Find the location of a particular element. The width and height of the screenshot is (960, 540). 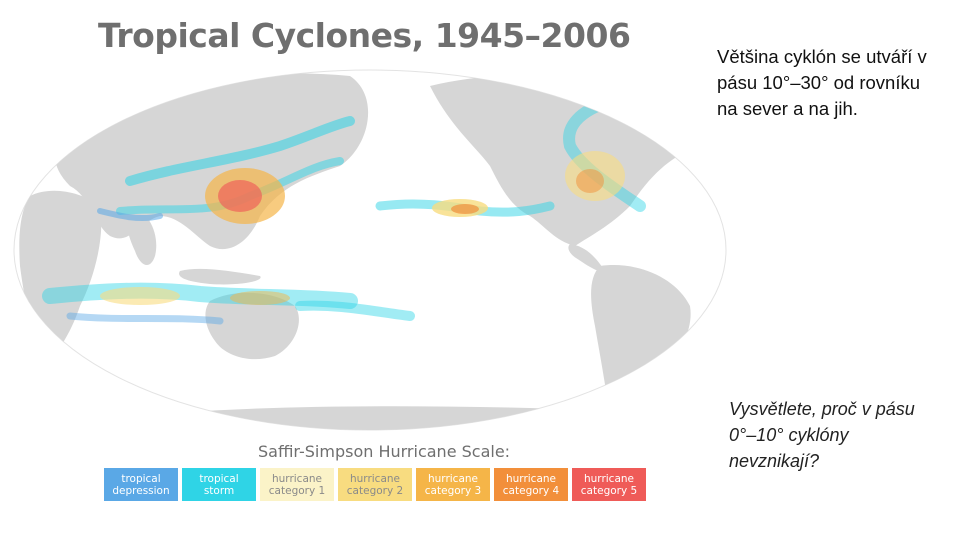

map-title: Tropical Cyclones, 1945–2006 is located at coordinates (364, 35).